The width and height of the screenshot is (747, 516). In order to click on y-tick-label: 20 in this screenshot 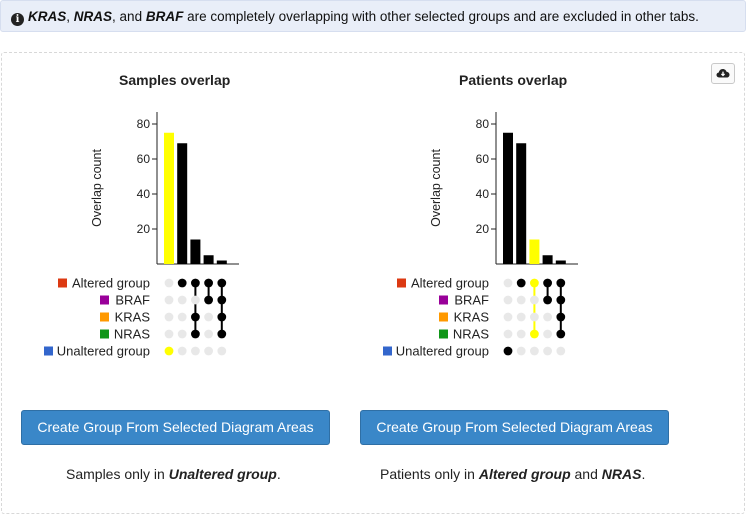, I will do `click(144, 229)`.